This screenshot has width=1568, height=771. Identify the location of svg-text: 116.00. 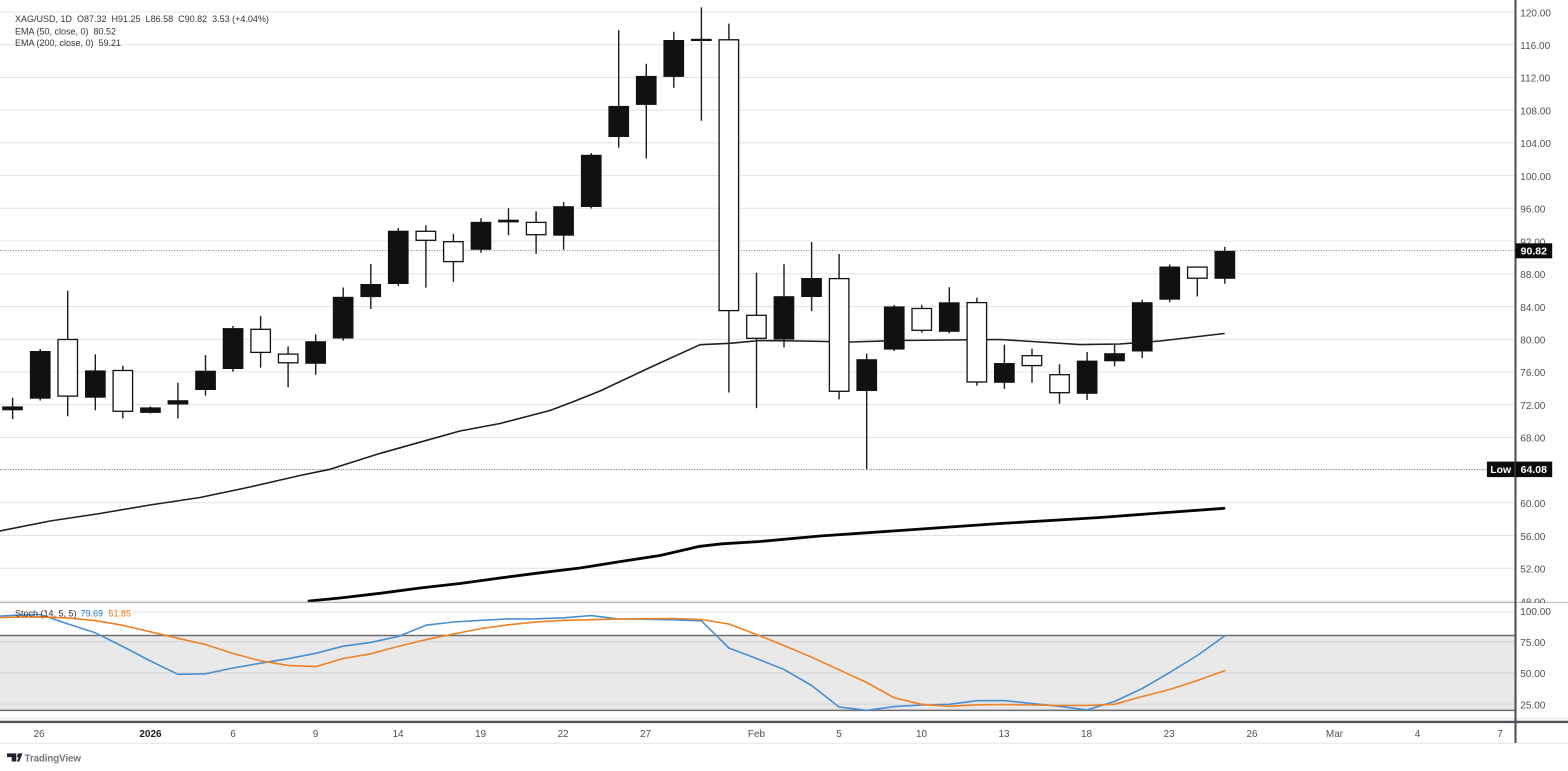
(1535, 46).